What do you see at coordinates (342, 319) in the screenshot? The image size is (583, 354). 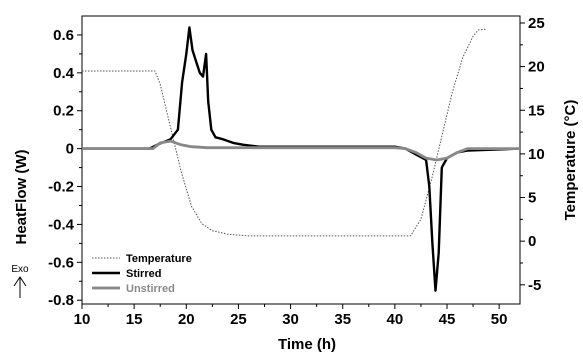 I see `x-tick-label: 35` at bounding box center [342, 319].